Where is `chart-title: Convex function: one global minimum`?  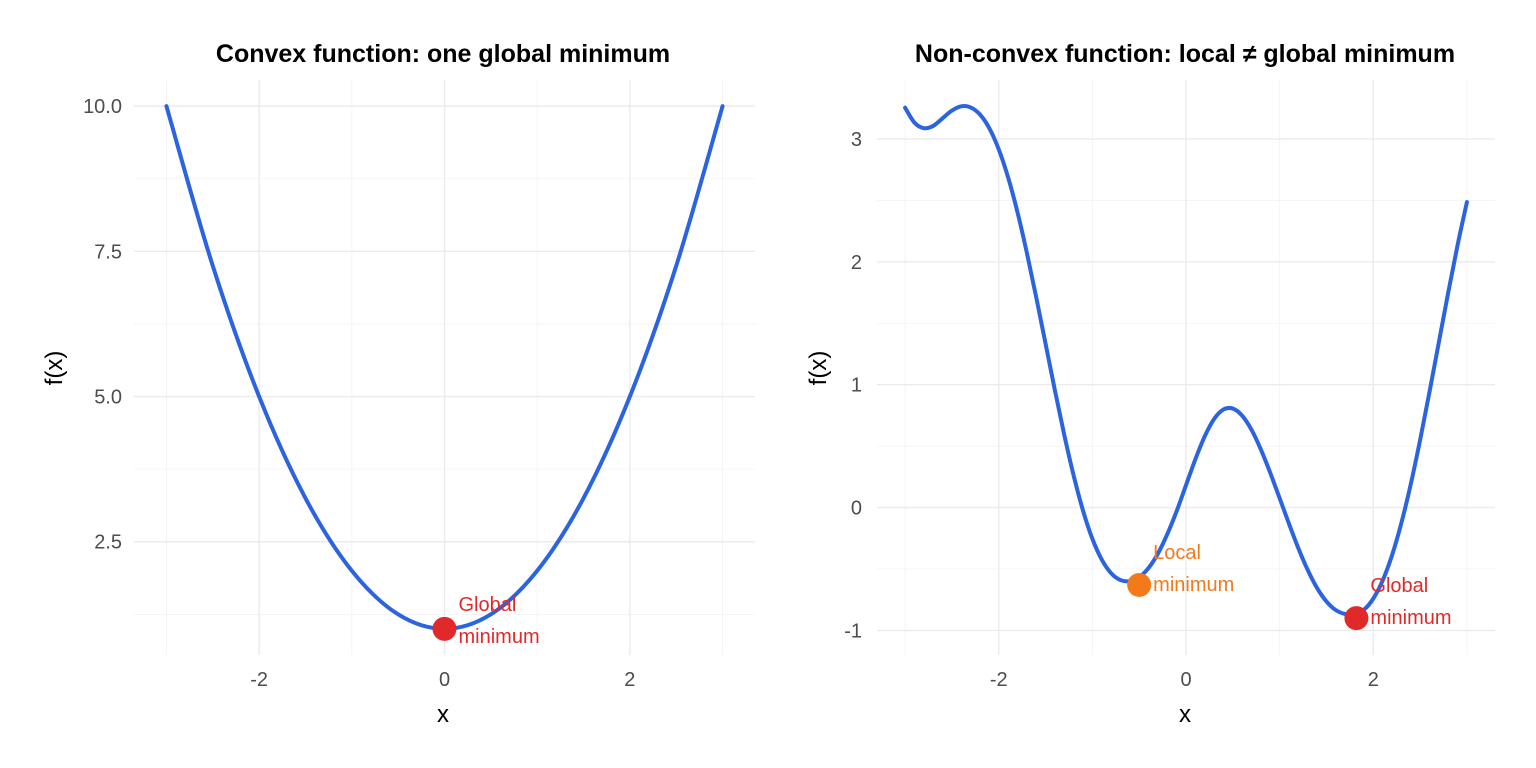 chart-title: Convex function: one global minimum is located at coordinates (443, 54).